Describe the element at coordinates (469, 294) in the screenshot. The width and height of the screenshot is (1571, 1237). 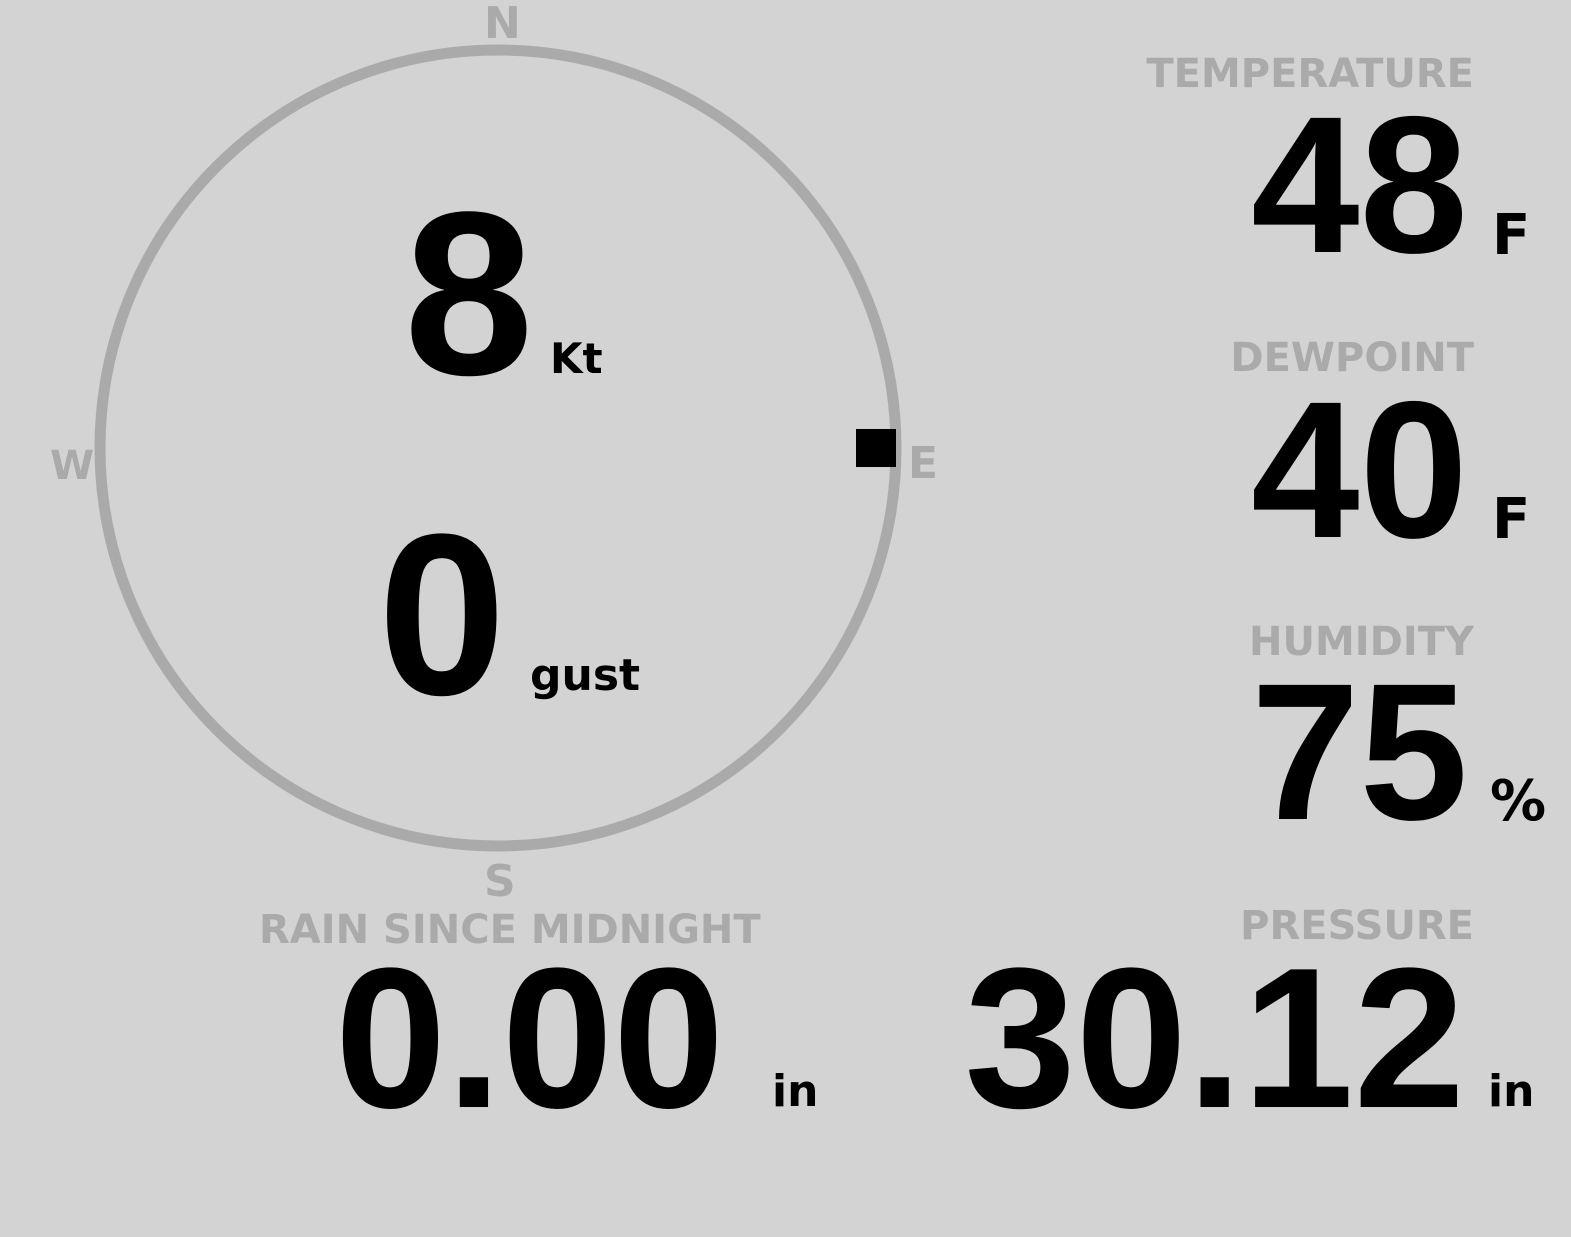
I see `wind-speed-value: 8` at that location.